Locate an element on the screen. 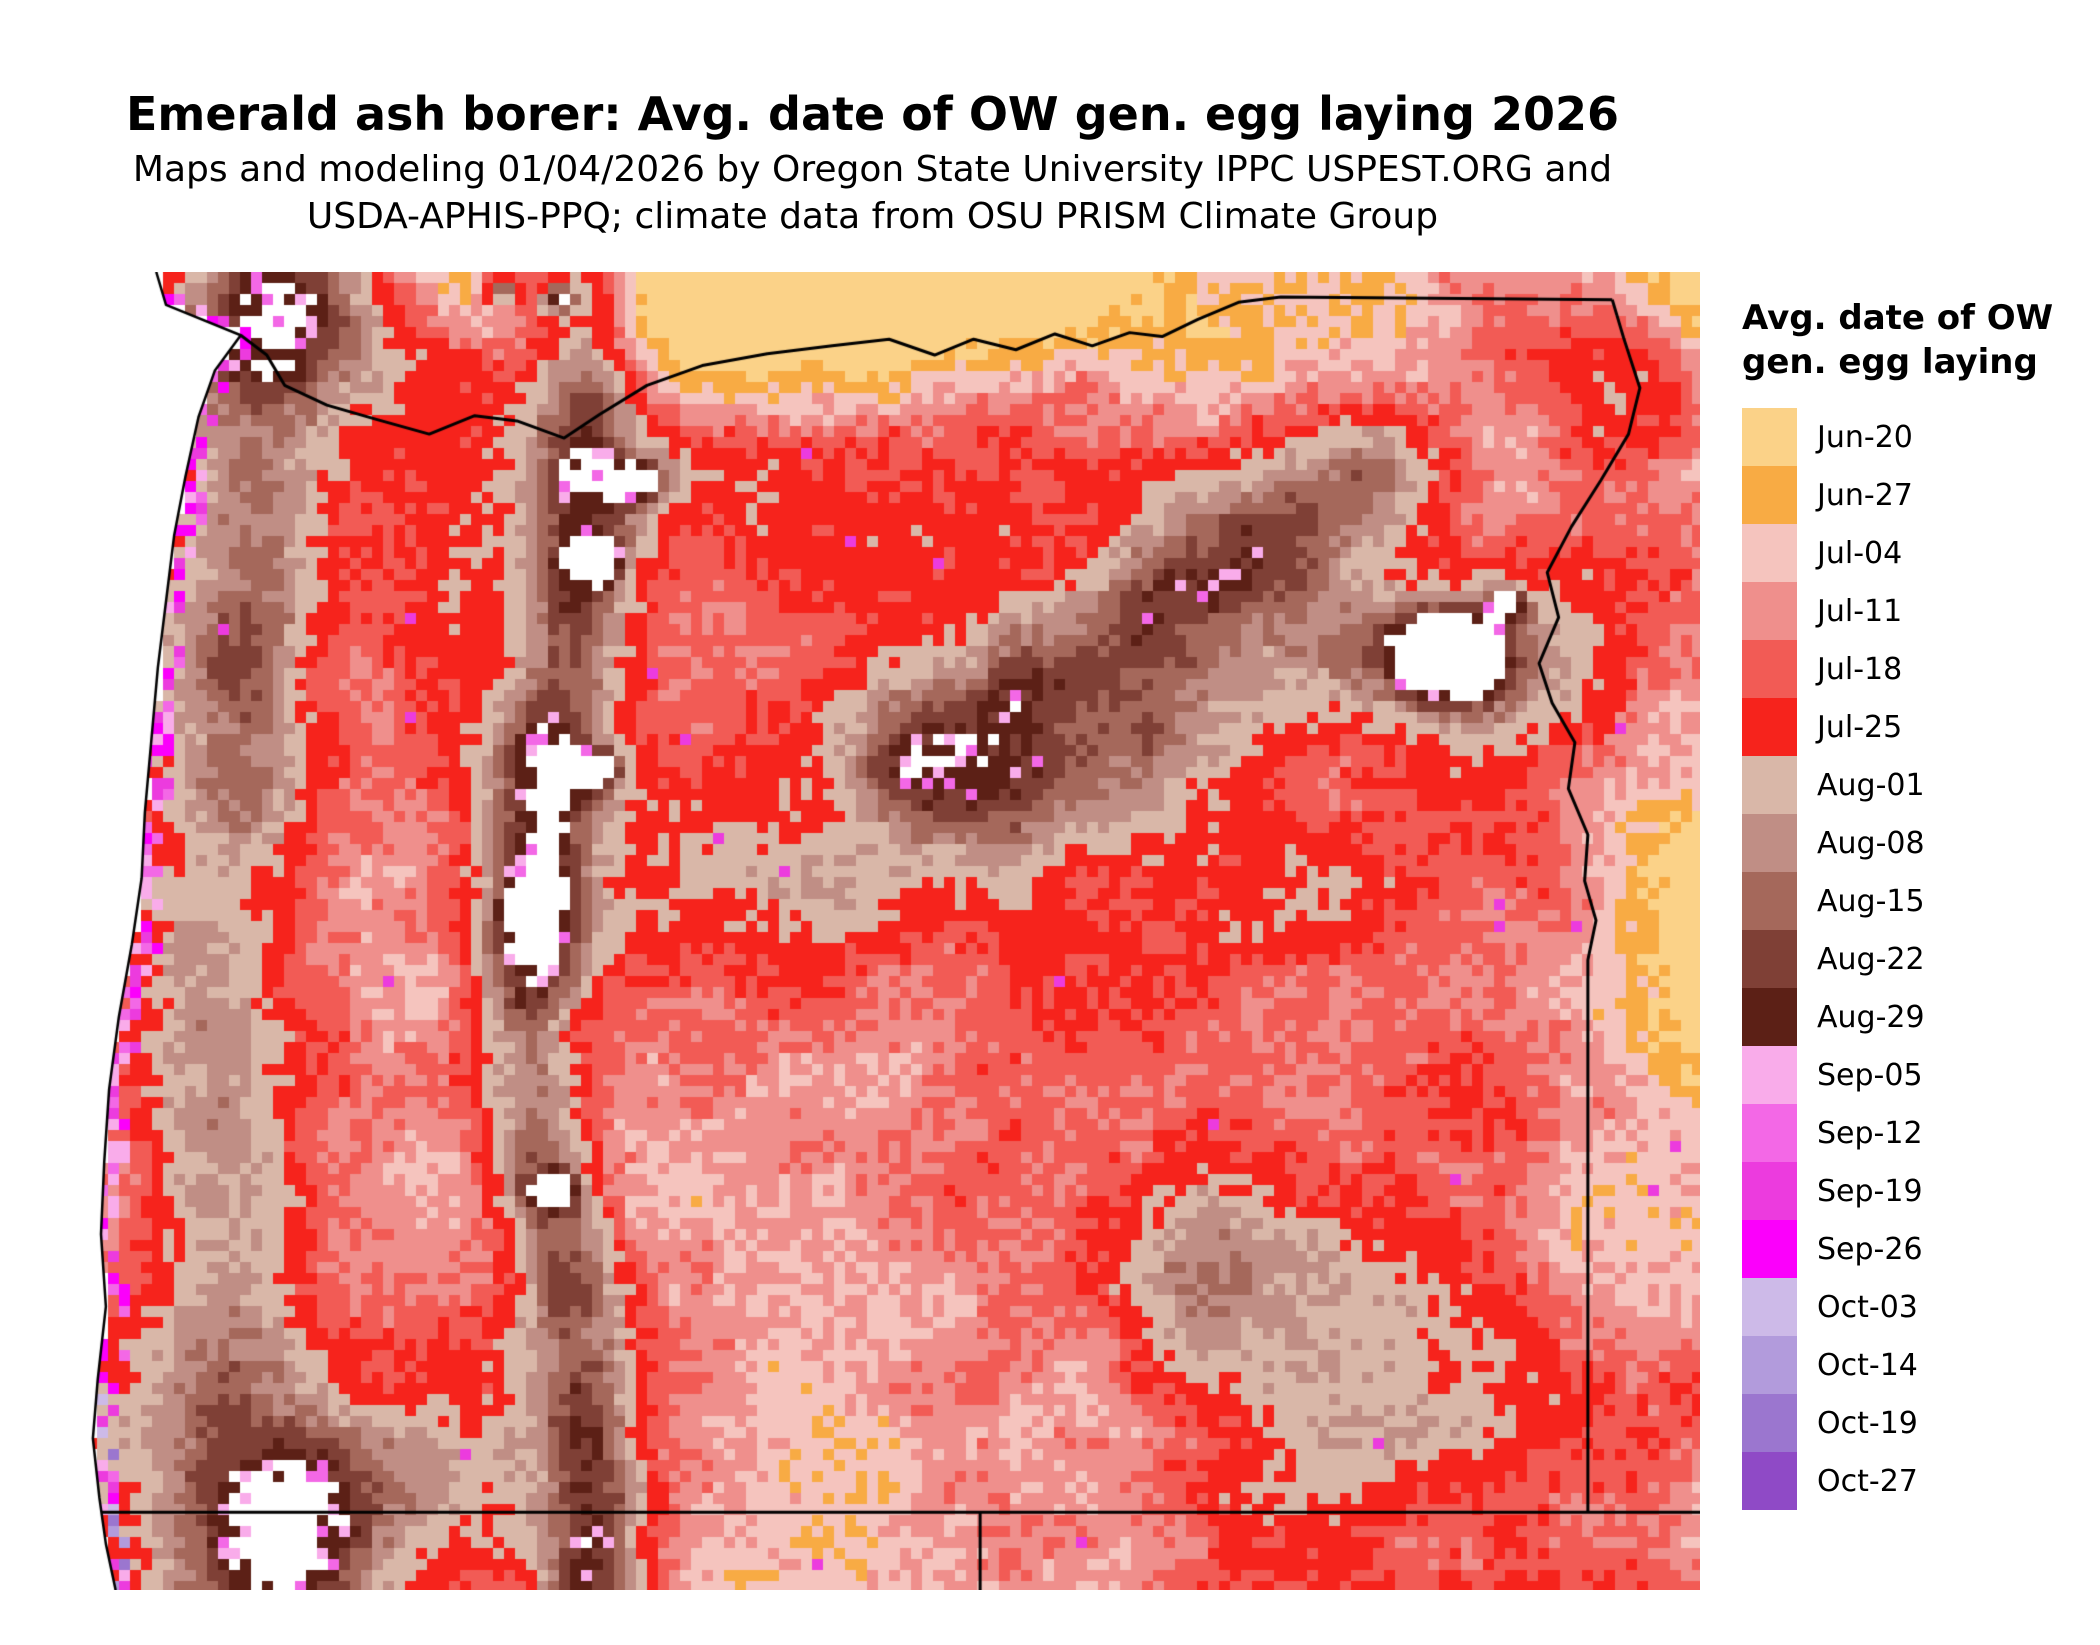 The height and width of the screenshot is (1645, 2100). legend-label: Jun-20 is located at coordinates (1865, 437).